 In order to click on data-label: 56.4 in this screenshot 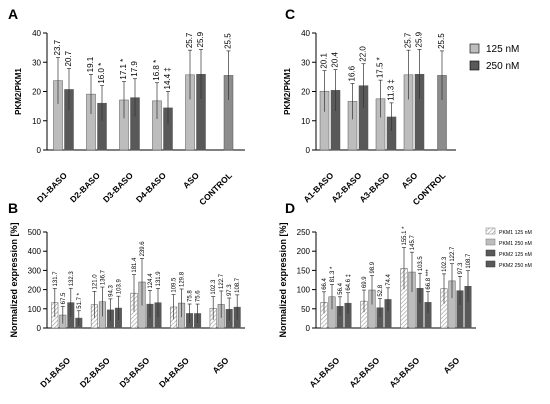, I will do `click(341, 288)`.